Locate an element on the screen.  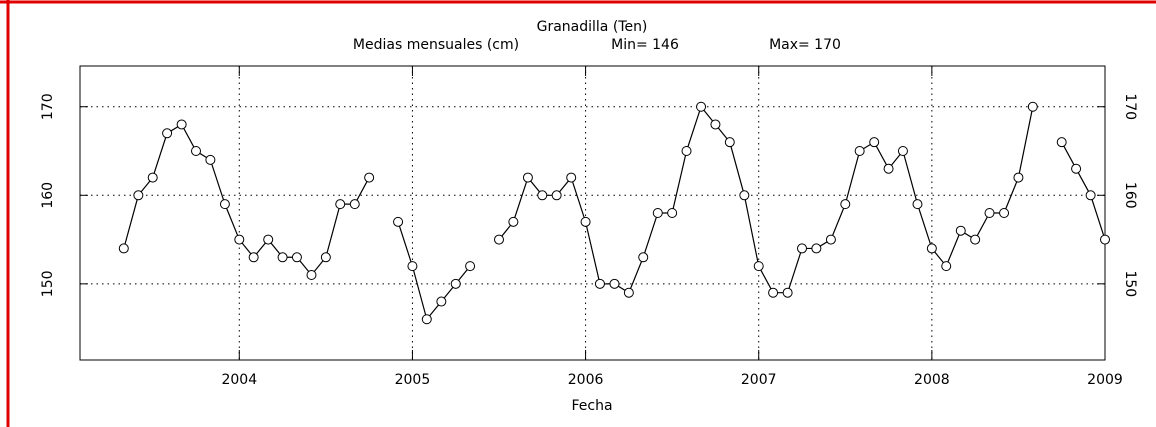
x-tick-label: 2005 is located at coordinates (413, 380).